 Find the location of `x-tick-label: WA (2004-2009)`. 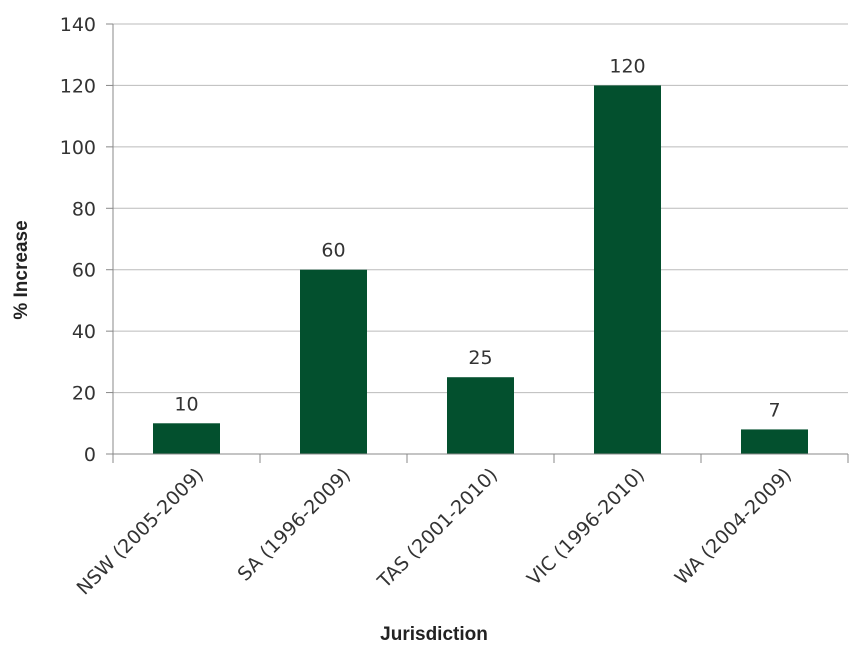

x-tick-label: WA (2004-2009) is located at coordinates (733, 526).